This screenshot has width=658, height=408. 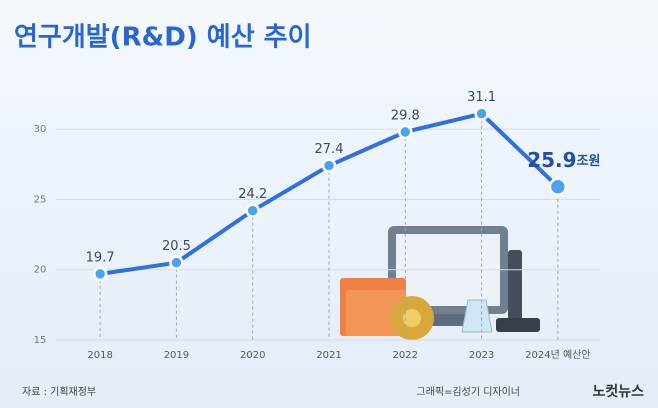 I want to click on x-tick-label: 2022, so click(x=405, y=355).